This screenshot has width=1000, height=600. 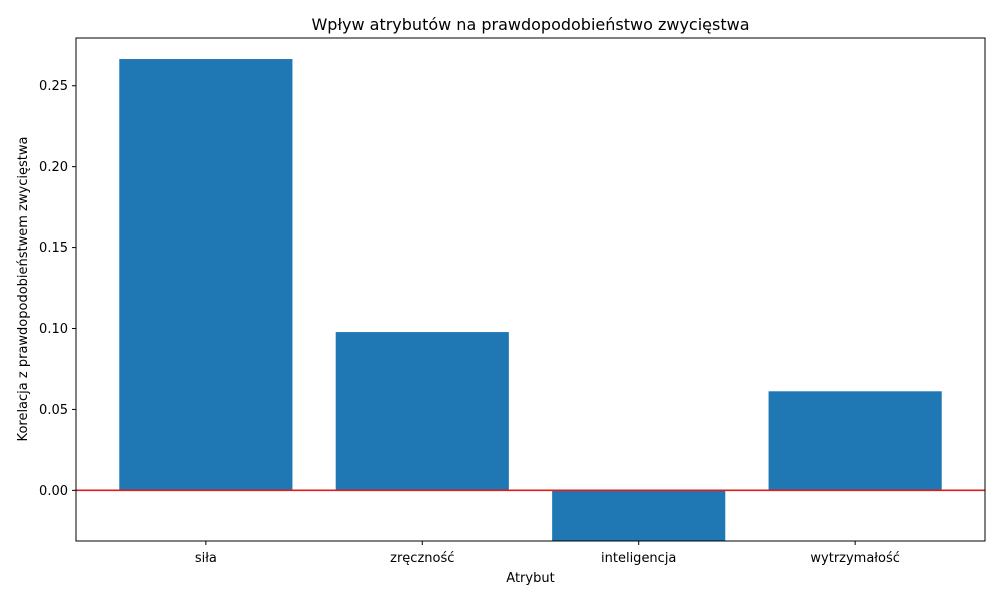 What do you see at coordinates (53, 86) in the screenshot?
I see `y-tick-label-5: 0.25` at bounding box center [53, 86].